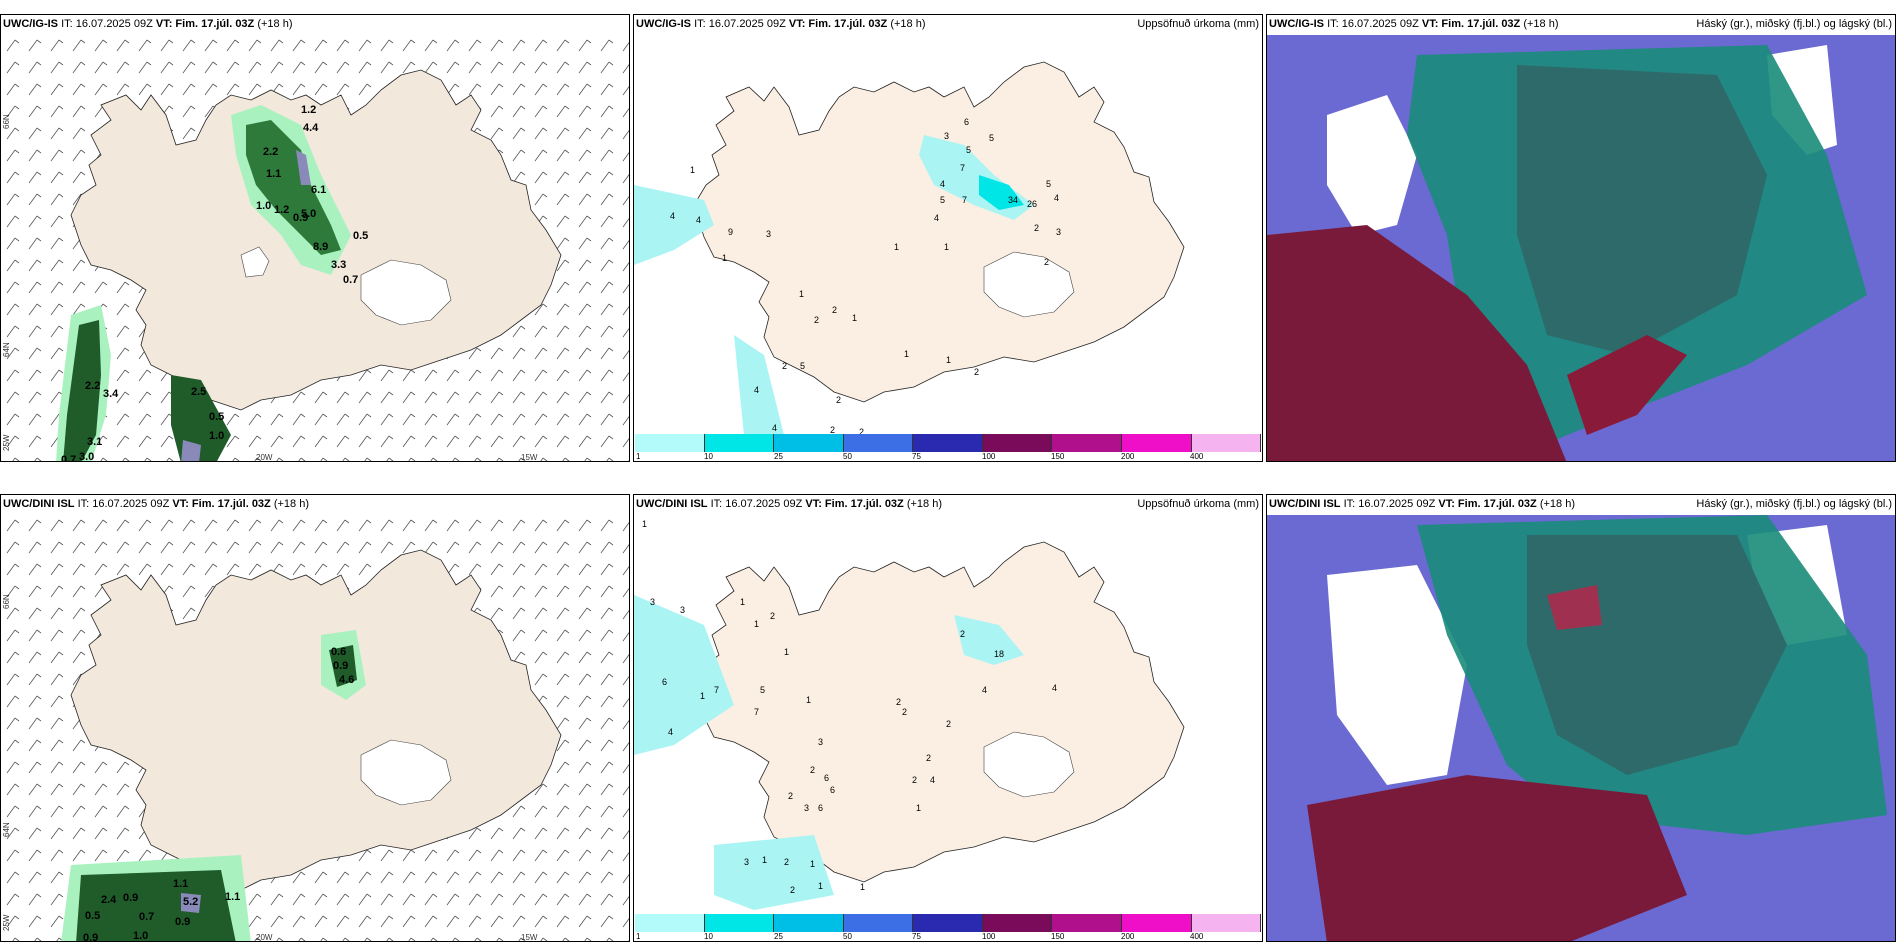 Image resolution: width=1900 pixels, height=950 pixels. What do you see at coordinates (293, 187) in the screenshot?
I see `precip-east-core` at bounding box center [293, 187].